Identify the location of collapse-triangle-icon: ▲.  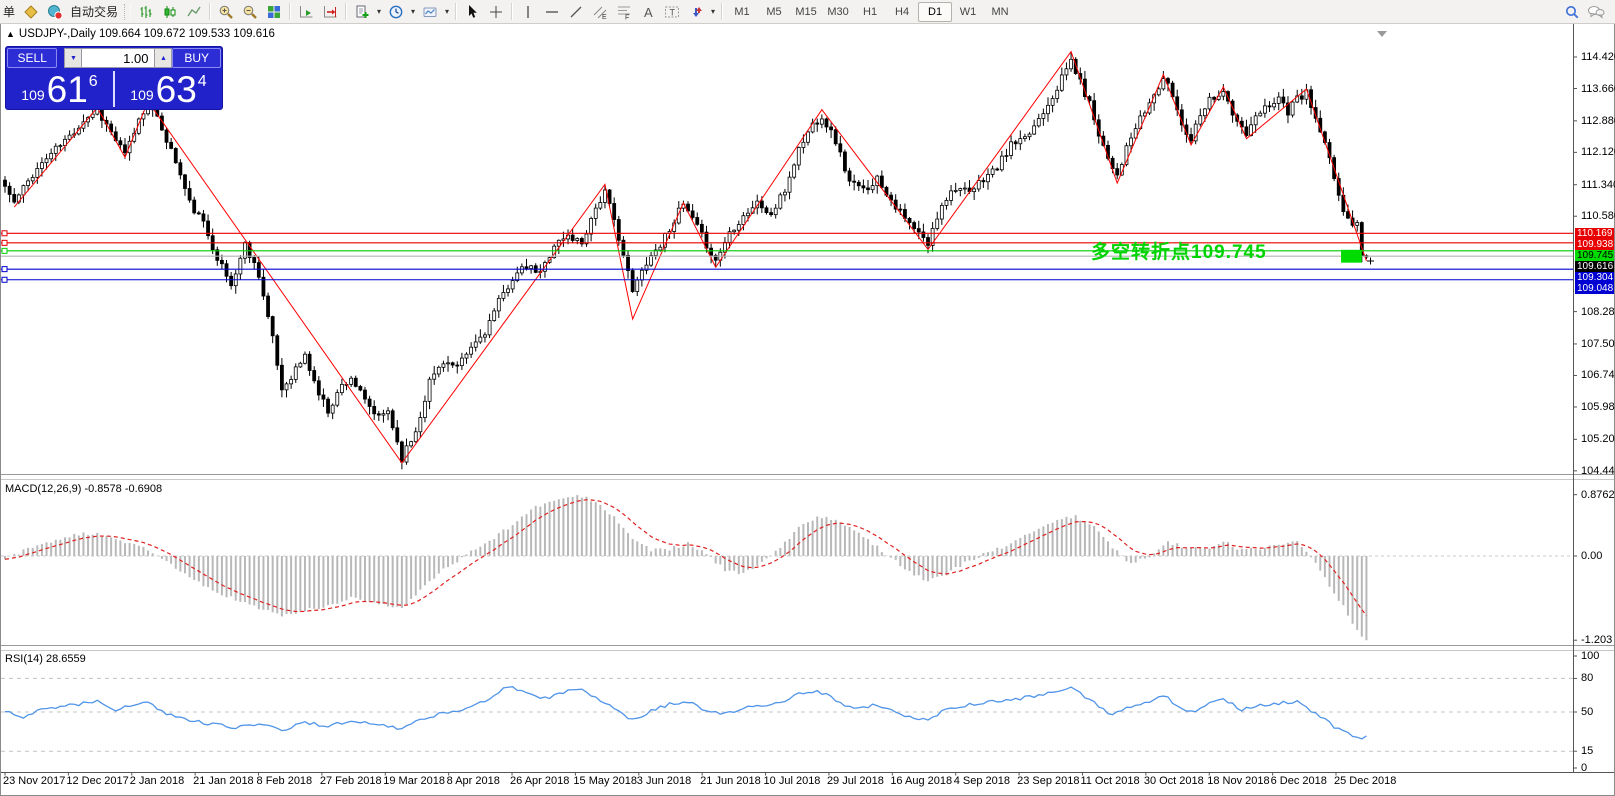
(10, 34).